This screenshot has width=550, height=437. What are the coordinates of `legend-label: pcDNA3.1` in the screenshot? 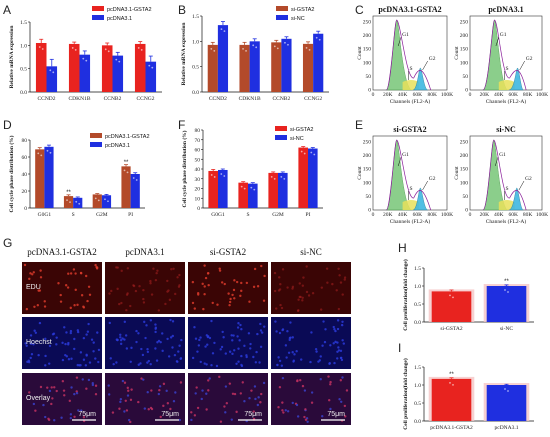 It's located at (117, 146).